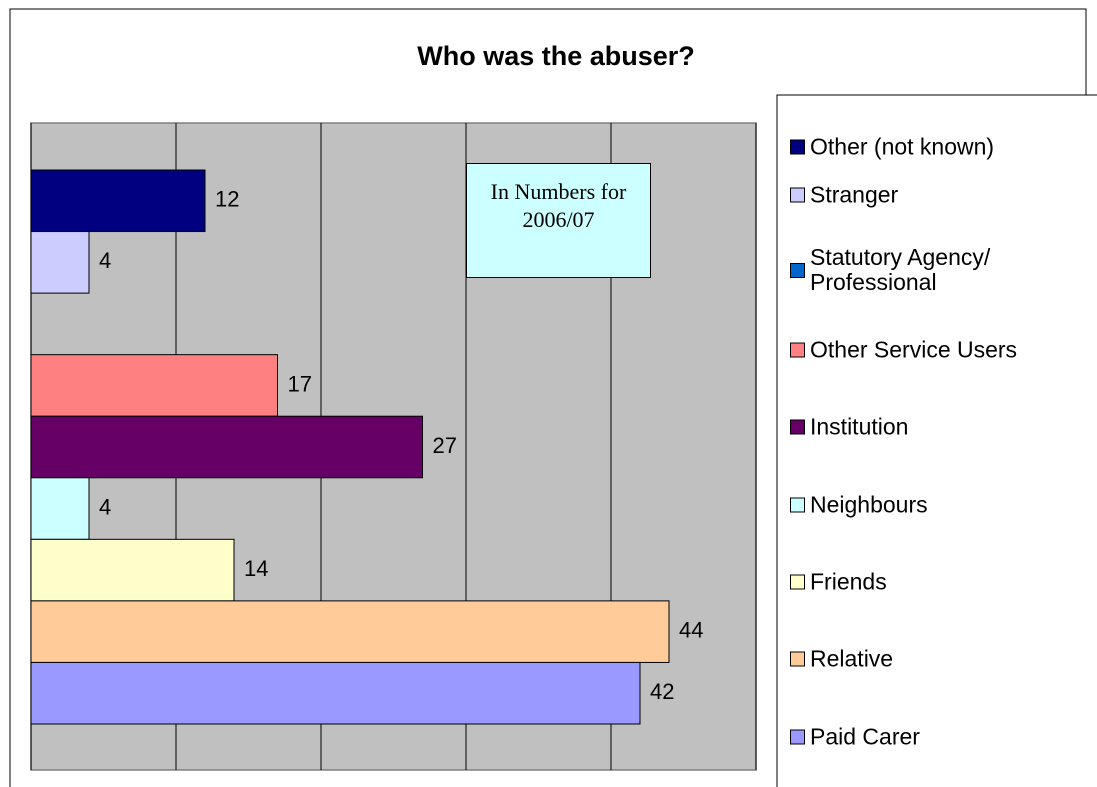 This screenshot has width=1097, height=787. I want to click on legend-item: Stranger, so click(940, 194).